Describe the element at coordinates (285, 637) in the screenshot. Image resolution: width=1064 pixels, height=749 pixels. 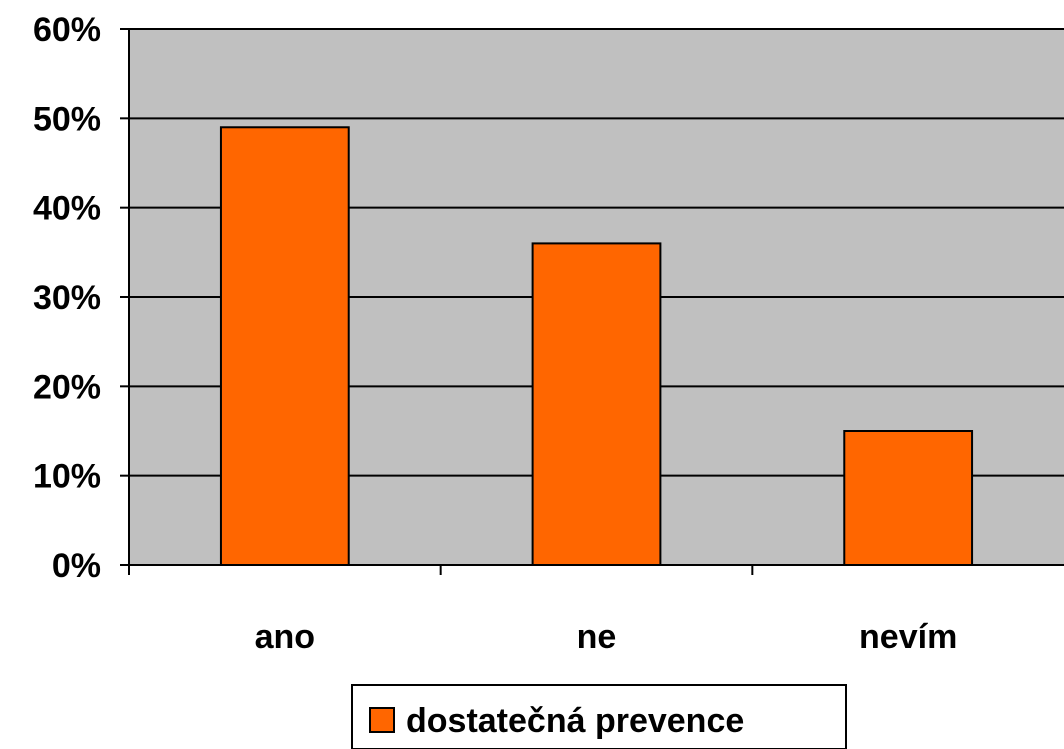
I see `x-tick-label: ano` at that location.